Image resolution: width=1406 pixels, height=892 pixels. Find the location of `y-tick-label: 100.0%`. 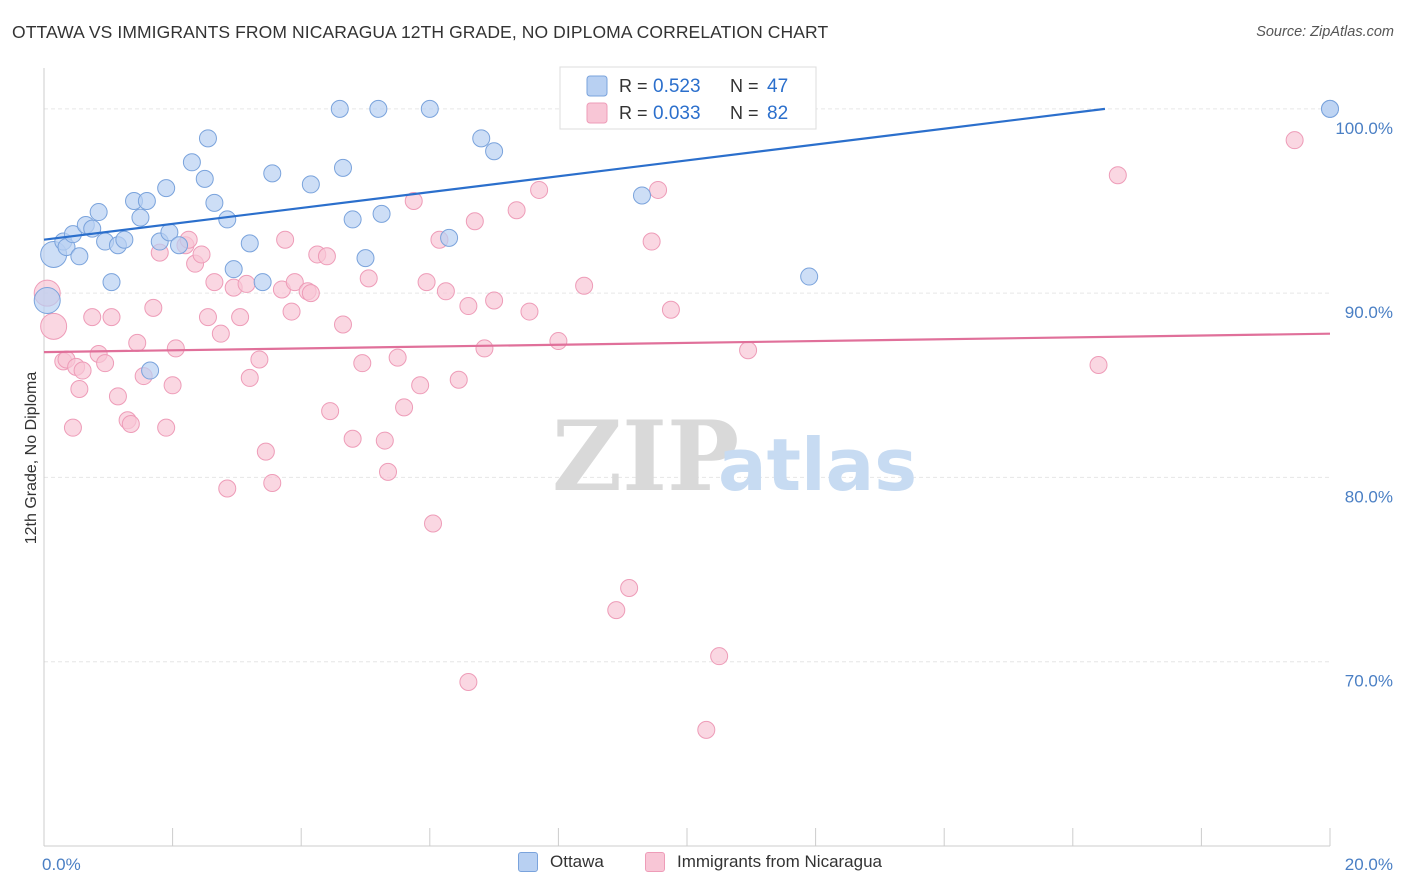

y-tick-label: 100.0% is located at coordinates (1364, 128).